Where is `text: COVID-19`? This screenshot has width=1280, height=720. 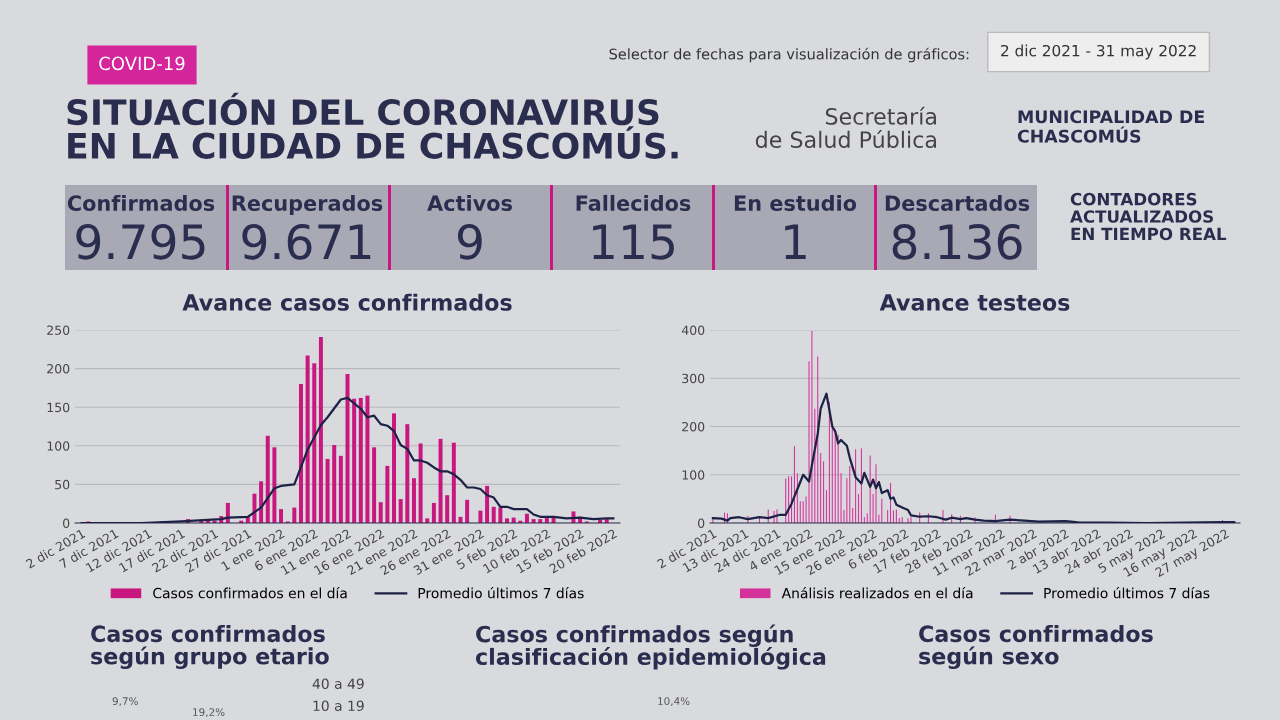 text: COVID-19 is located at coordinates (142, 63).